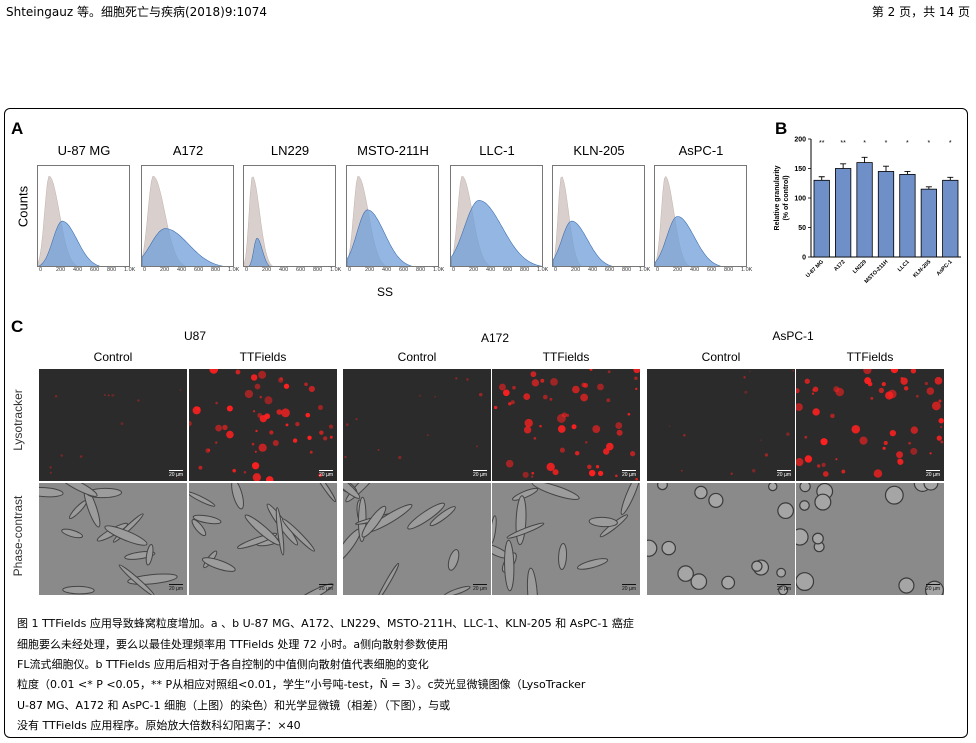 This screenshot has width=976, height=743. What do you see at coordinates (18, 536) in the screenshot?
I see `row-label-phase-contrast: Phase-contrast` at bounding box center [18, 536].